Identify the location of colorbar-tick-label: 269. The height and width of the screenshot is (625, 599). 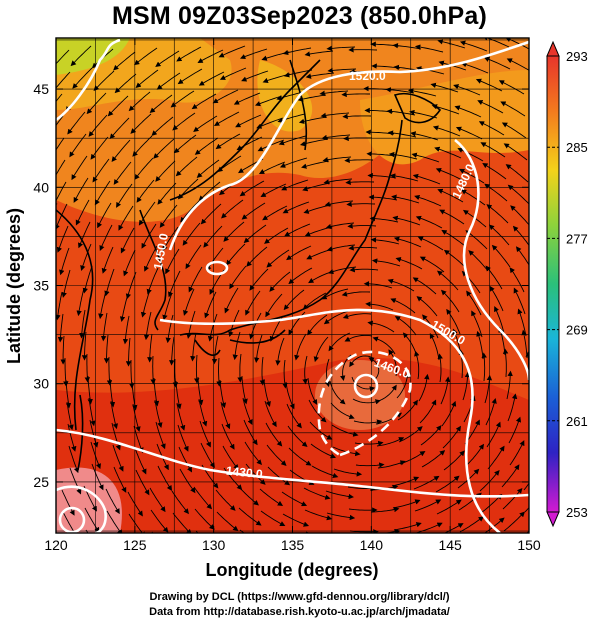
(577, 330).